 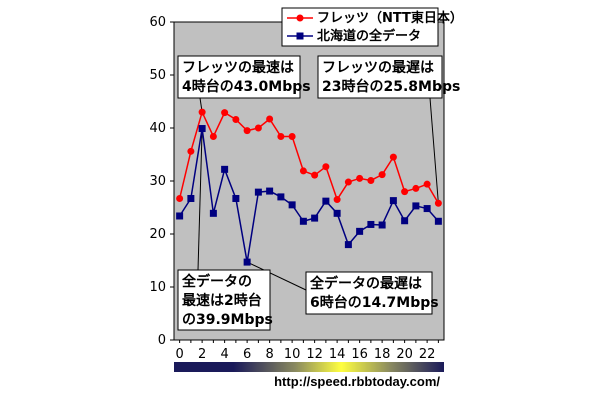 I want to click on x-tick-label: 18, so click(x=382, y=354).